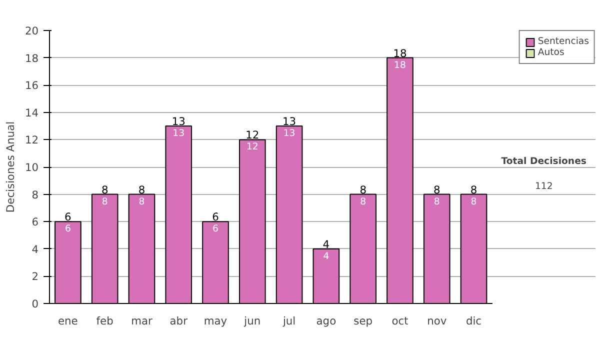  I want to click on total-label: 18, so click(400, 53).